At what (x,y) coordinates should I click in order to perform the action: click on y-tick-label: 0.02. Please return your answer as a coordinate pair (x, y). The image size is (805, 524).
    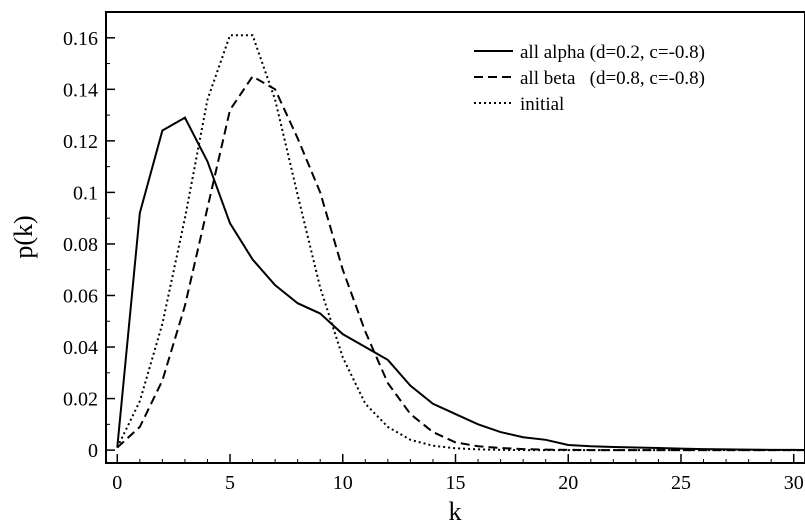
    Looking at the image, I should click on (80, 400).